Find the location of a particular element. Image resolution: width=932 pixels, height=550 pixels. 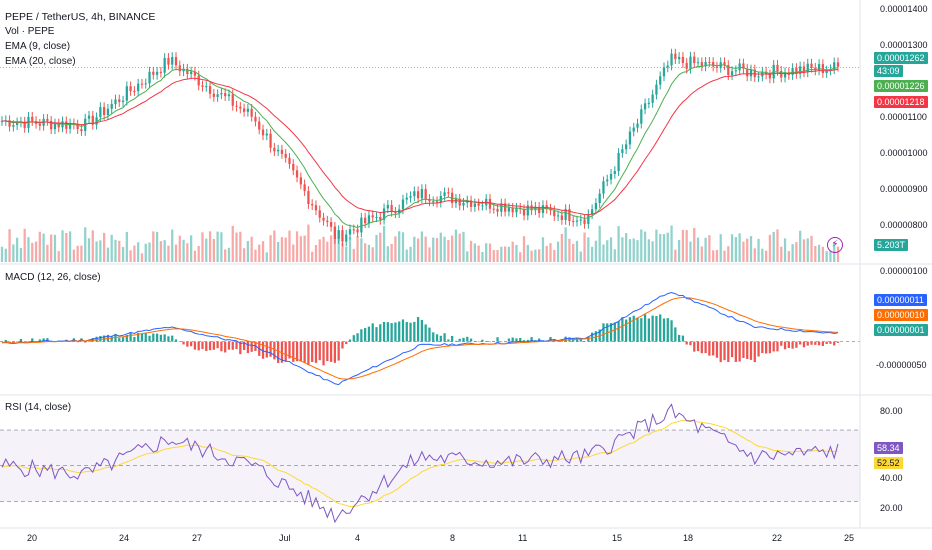

time-axis-label: Jul is located at coordinates (285, 538).